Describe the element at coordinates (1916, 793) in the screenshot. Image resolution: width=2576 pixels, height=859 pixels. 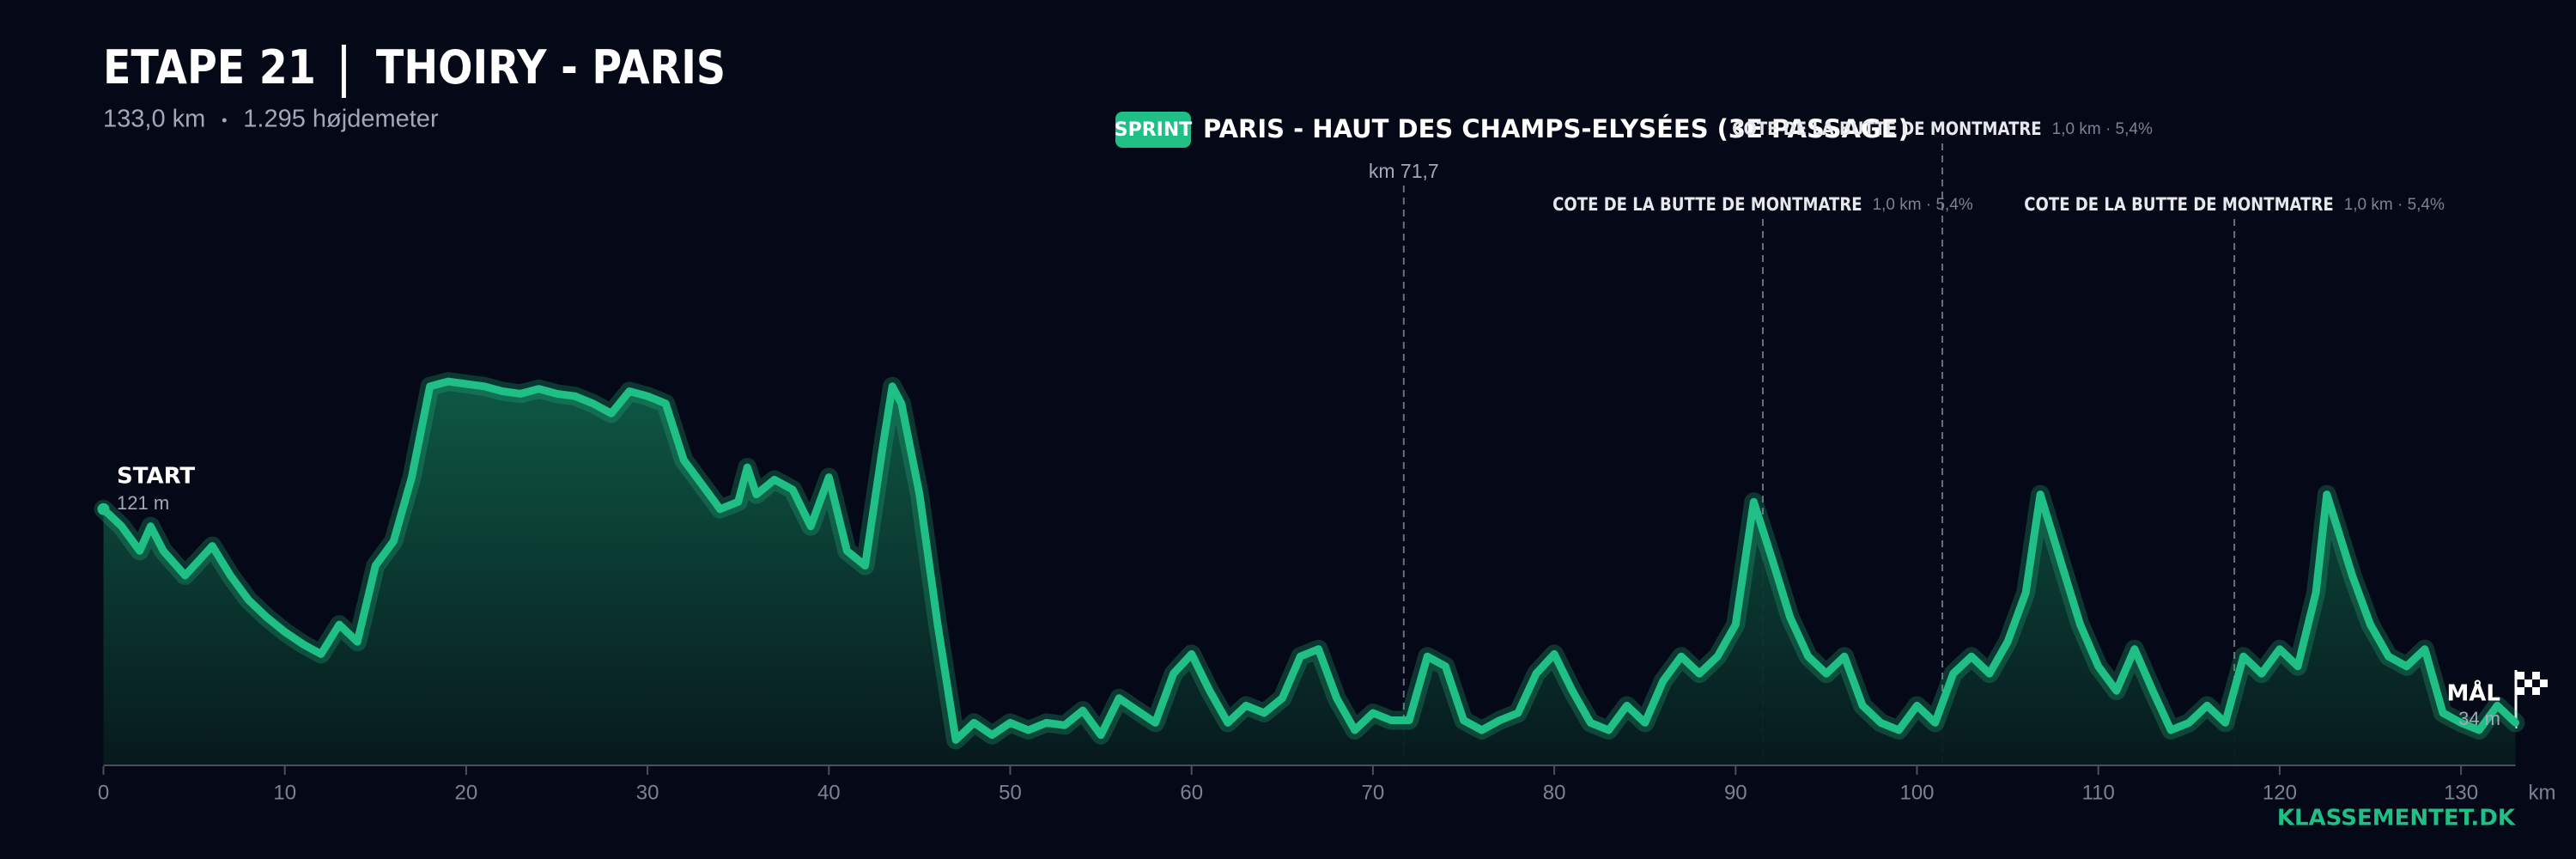
I see `x-tick-label: 100` at that location.